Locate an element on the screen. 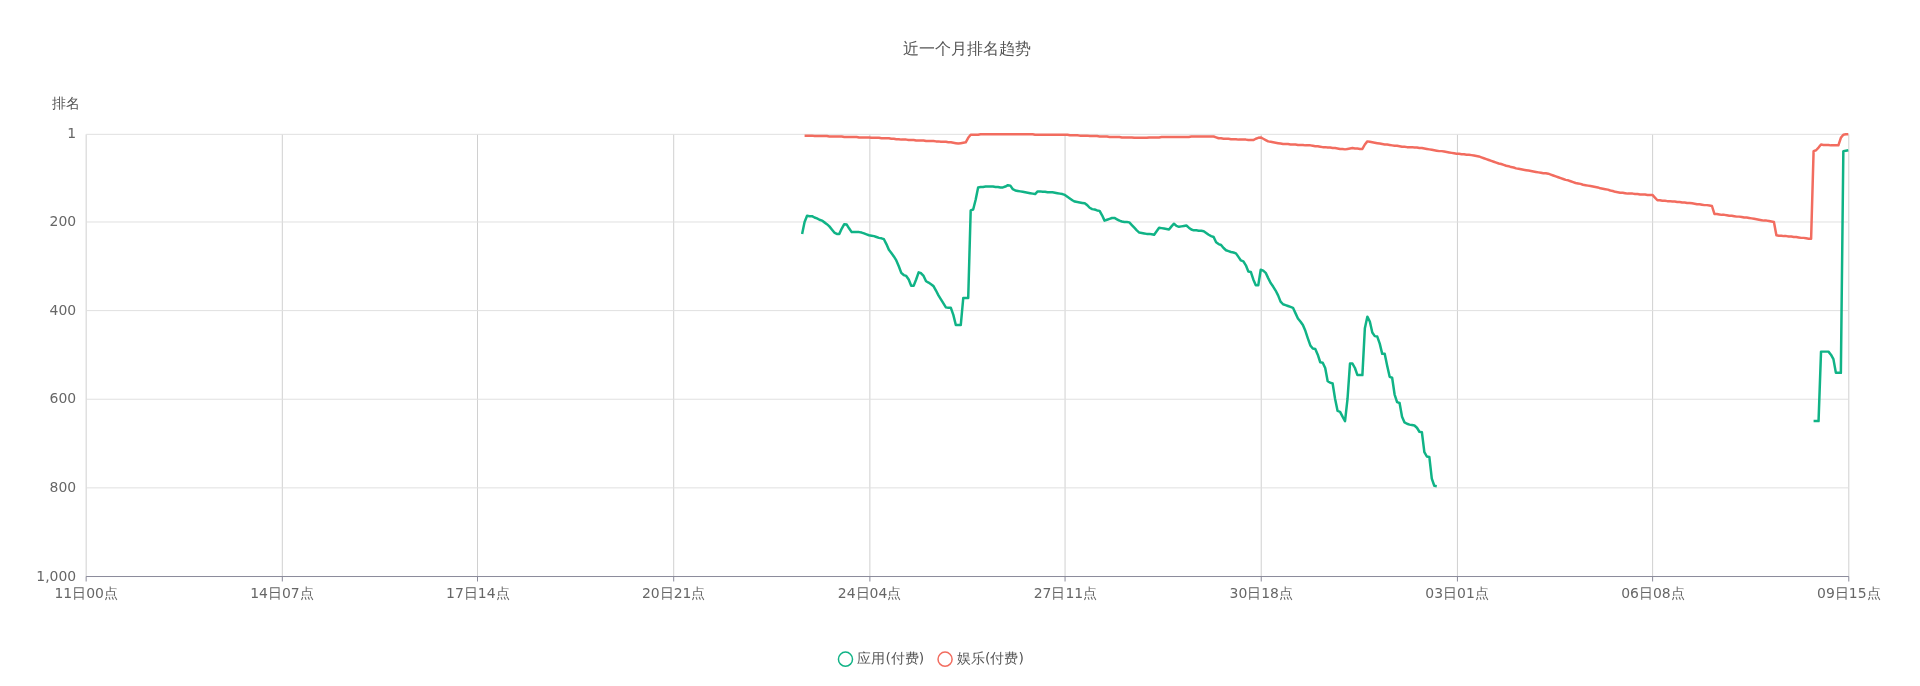 The width and height of the screenshot is (1920, 686). x-tick-label: 11日00点 is located at coordinates (86, 593).